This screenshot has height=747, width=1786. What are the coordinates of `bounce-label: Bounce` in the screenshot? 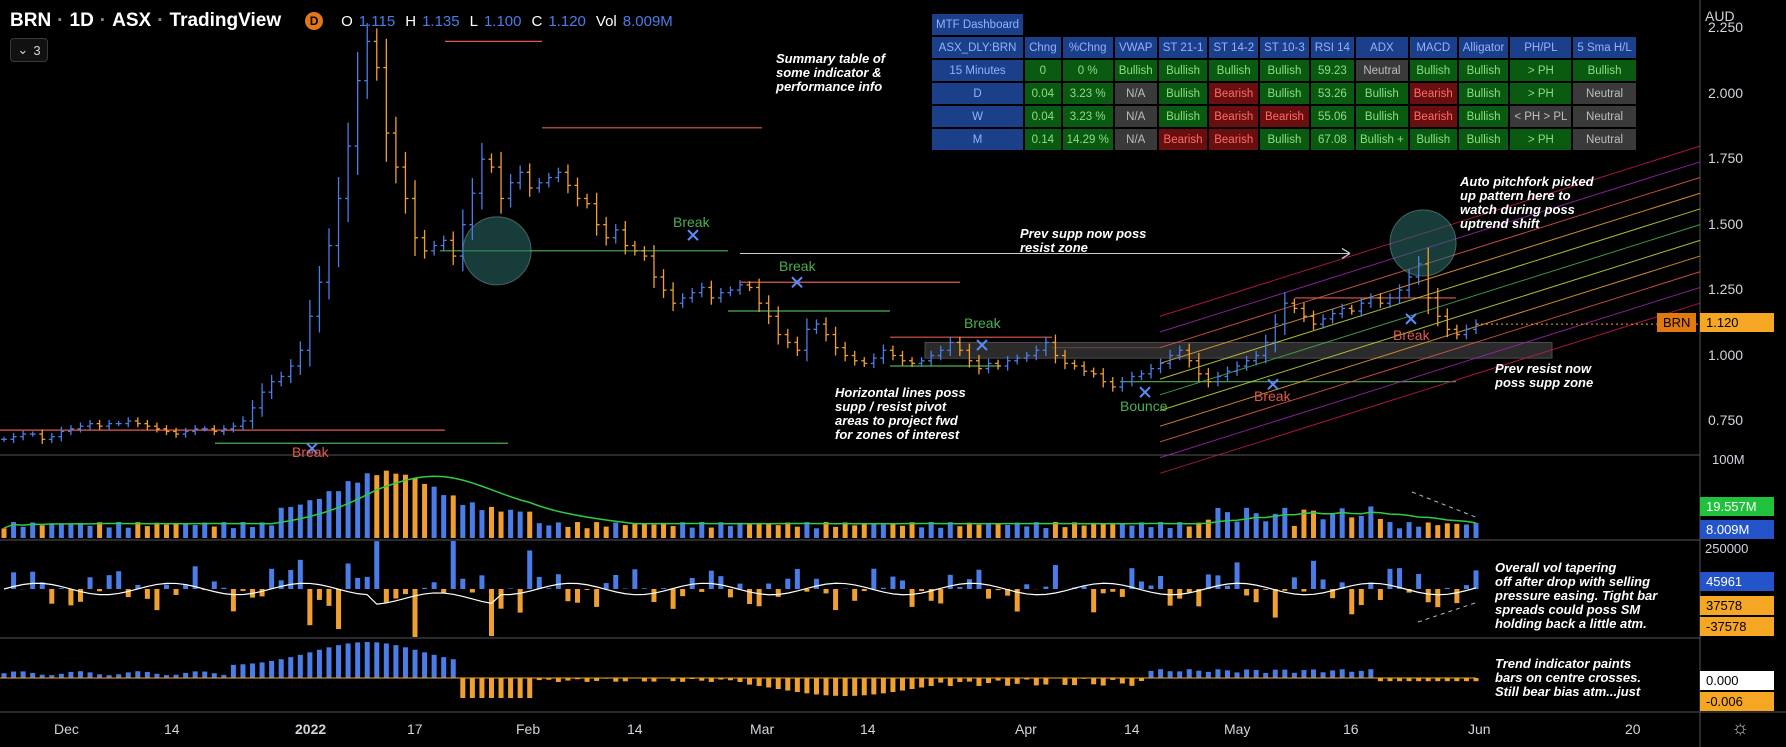 It's located at (1144, 406).